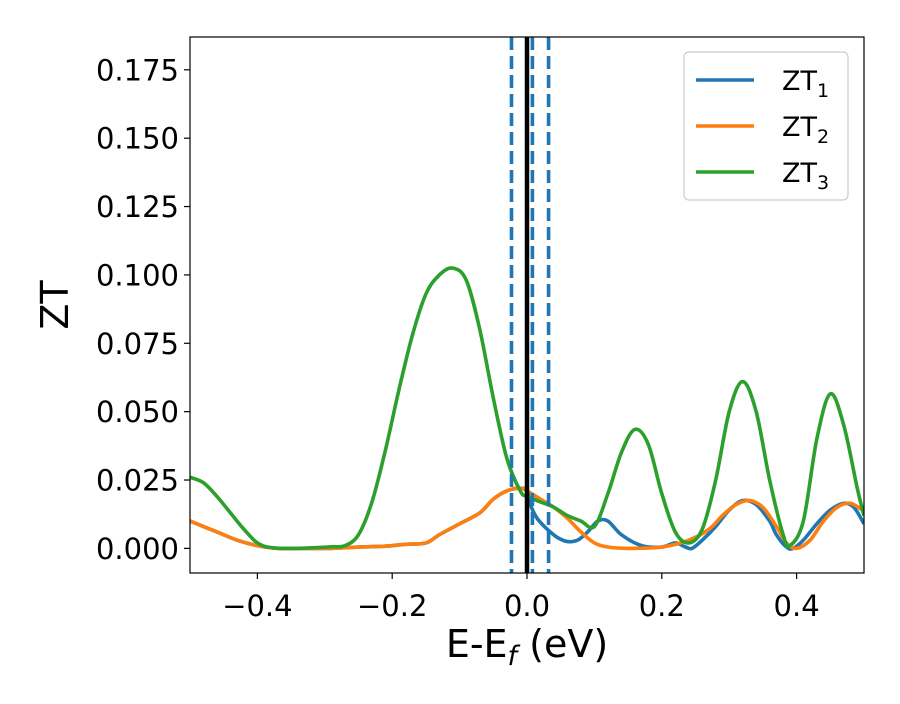 The width and height of the screenshot is (900, 704). What do you see at coordinates (562, 644) in the screenshot?
I see `x-axis-title-suffix: (eV)` at bounding box center [562, 644].